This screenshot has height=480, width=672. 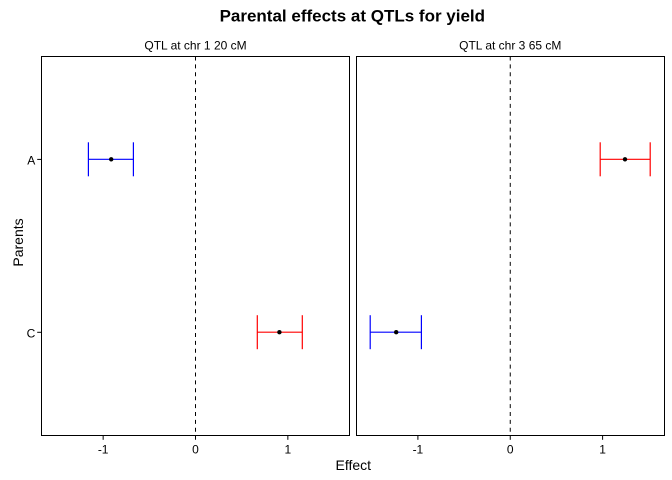 I want to click on svg-text: Effect, so click(x=354, y=465).